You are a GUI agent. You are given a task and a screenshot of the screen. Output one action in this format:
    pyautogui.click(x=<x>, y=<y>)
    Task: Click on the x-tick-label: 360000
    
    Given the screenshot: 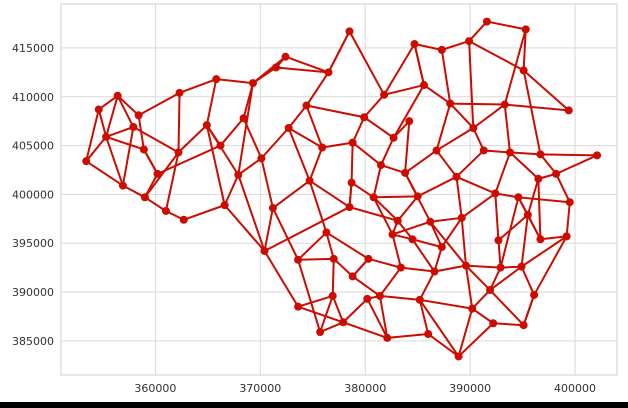 What is the action you would take?
    pyautogui.click(x=155, y=388)
    